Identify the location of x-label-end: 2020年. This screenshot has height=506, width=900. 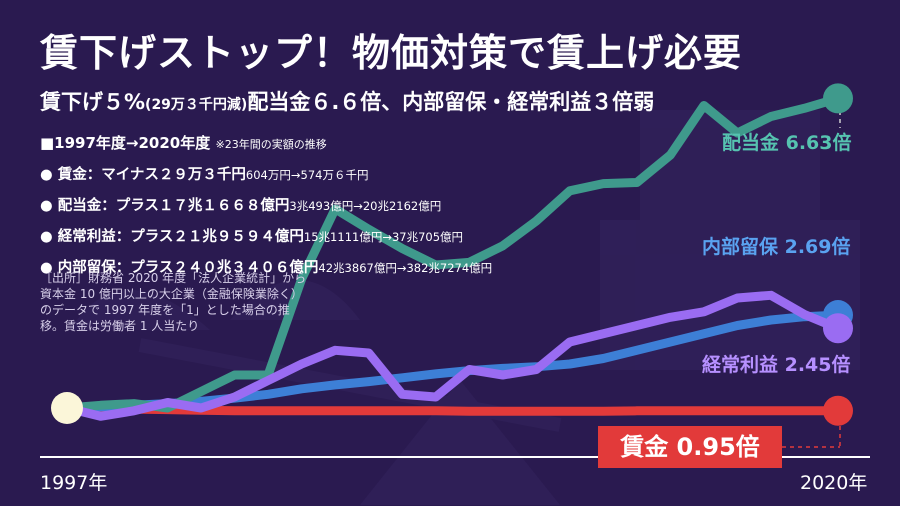
(834, 483).